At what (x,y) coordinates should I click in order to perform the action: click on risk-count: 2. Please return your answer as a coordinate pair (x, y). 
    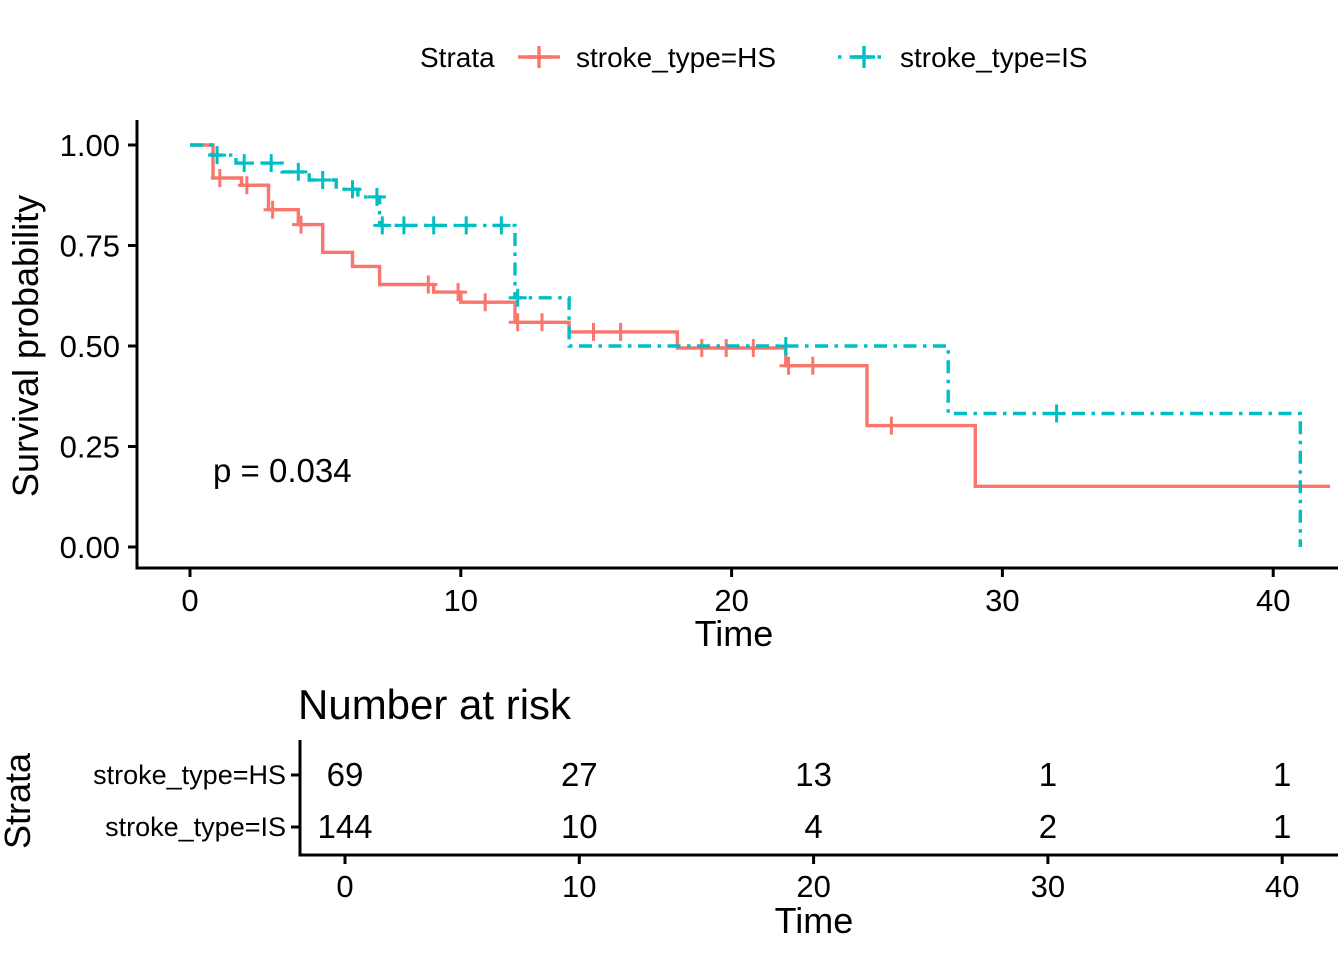
    Looking at the image, I should click on (1048, 826).